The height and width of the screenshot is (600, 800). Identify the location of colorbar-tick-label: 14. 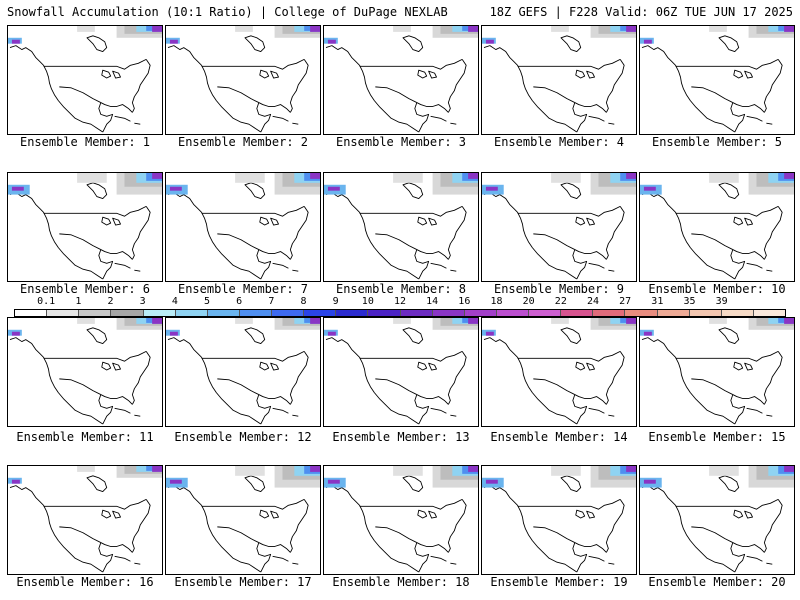
(432, 301).